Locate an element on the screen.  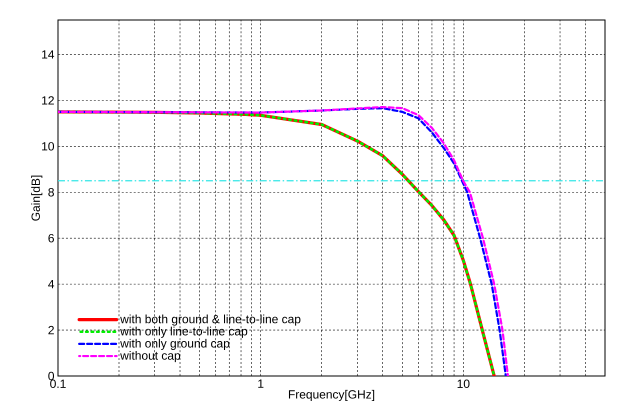
legend-label: with only line-to-line cap is located at coordinates (184, 332).